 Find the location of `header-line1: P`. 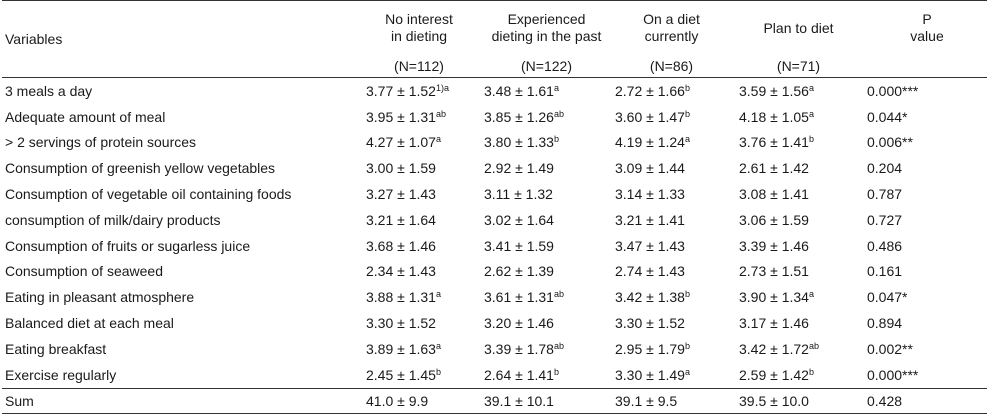

header-line1: P is located at coordinates (927, 19).